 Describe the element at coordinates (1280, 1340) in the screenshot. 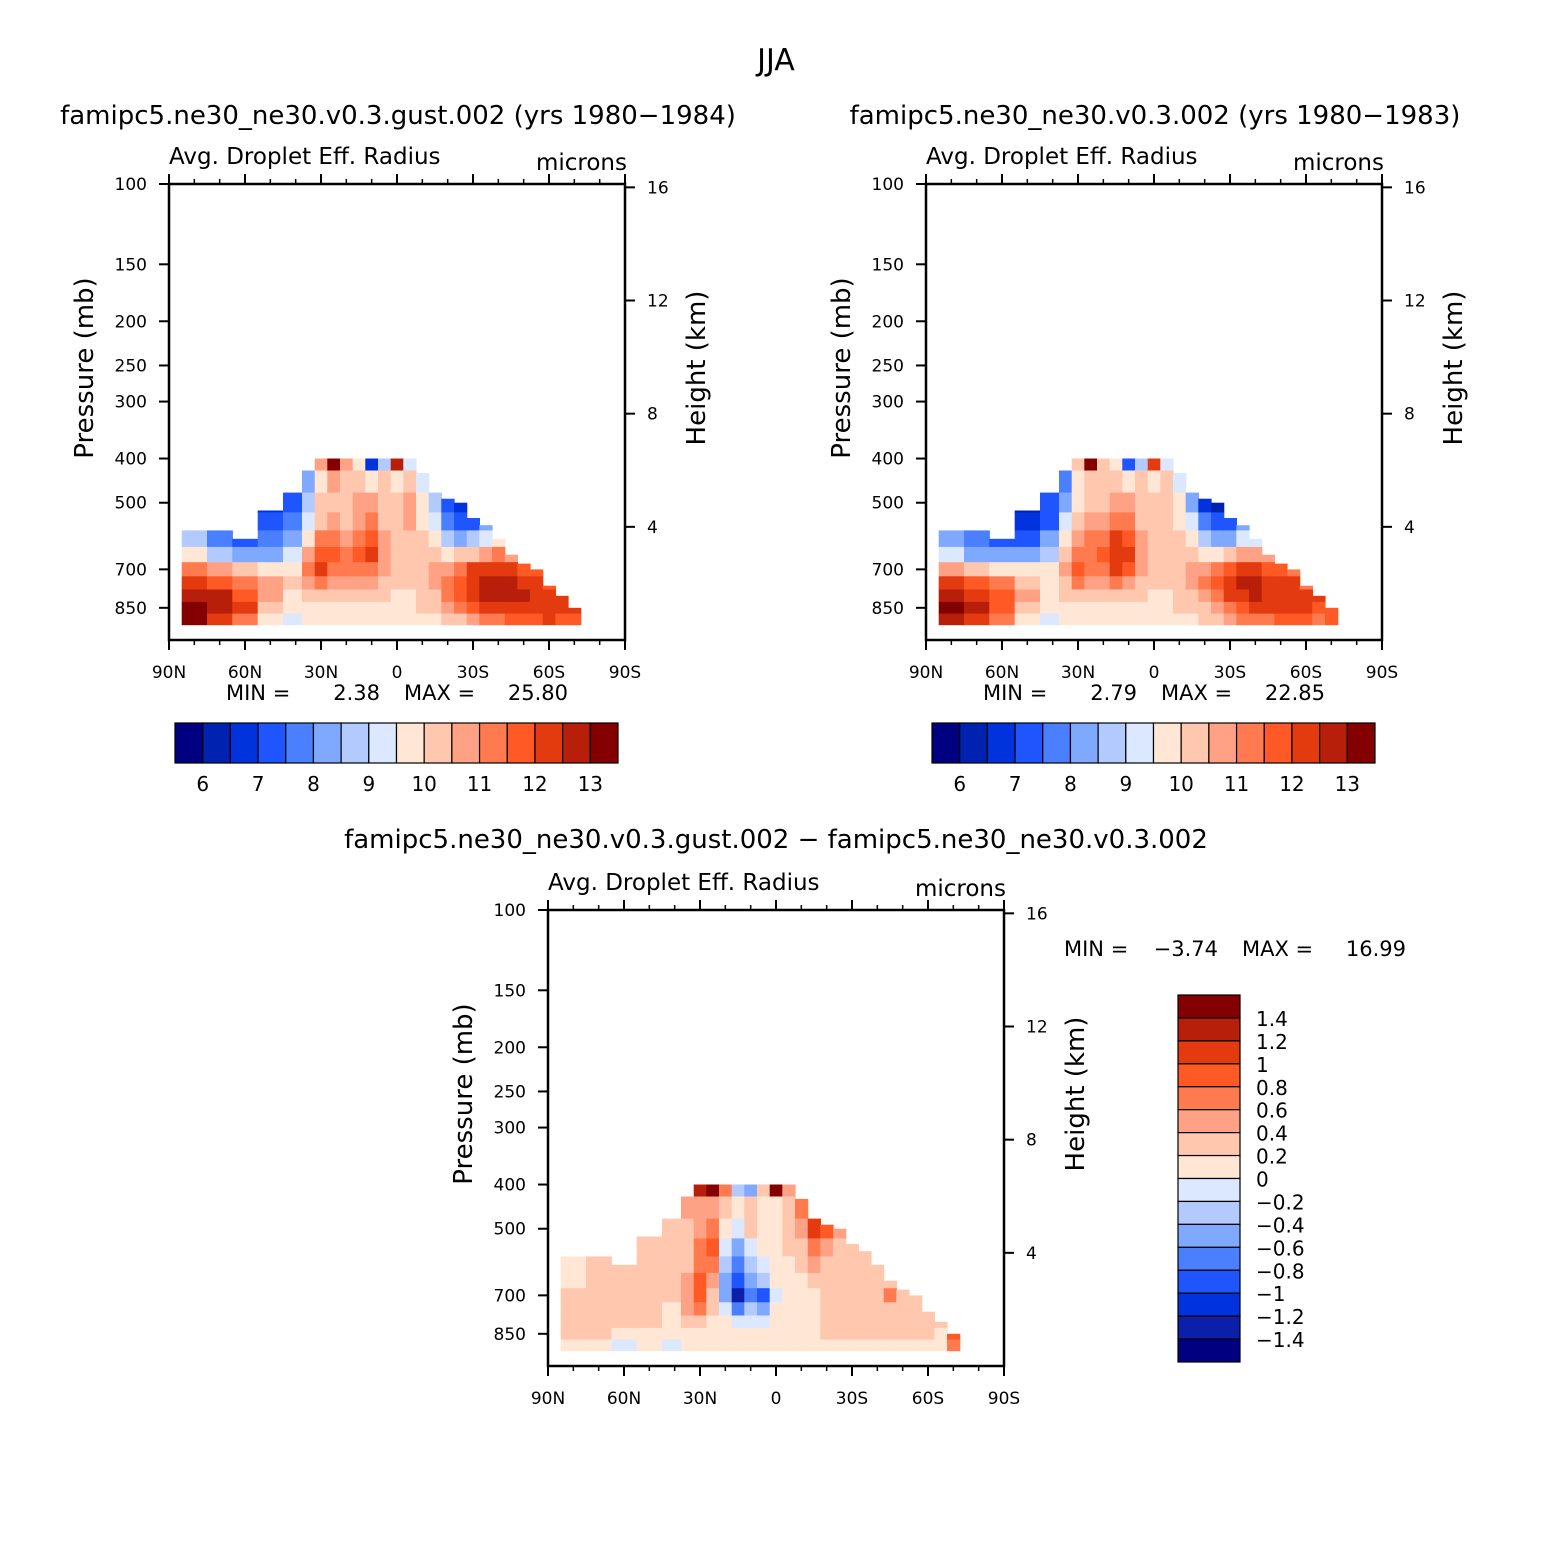

I see `colorbar-label: −1.4` at that location.